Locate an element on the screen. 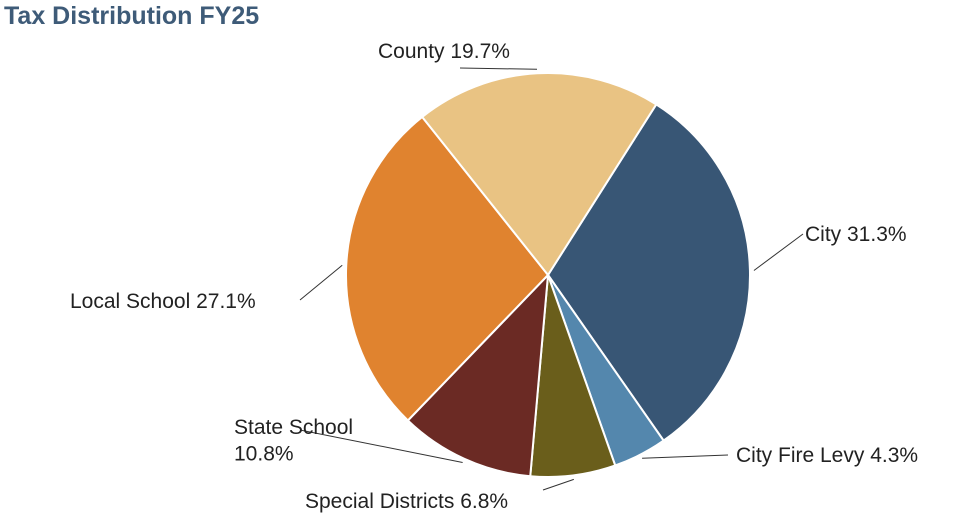  slice-local-school is located at coordinates (447, 268).